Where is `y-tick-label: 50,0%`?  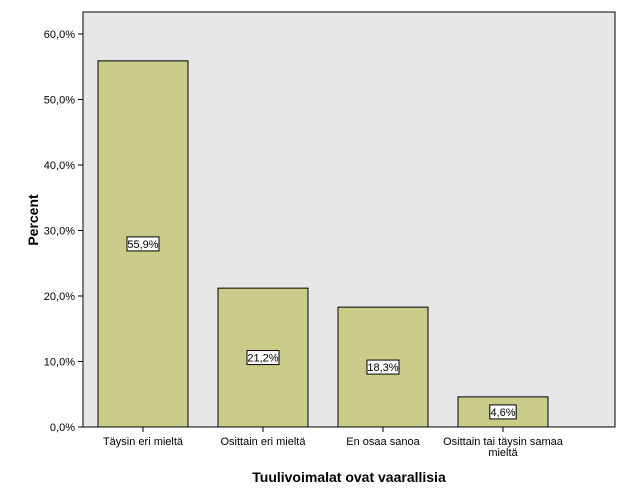
y-tick-label: 50,0% is located at coordinates (59, 101).